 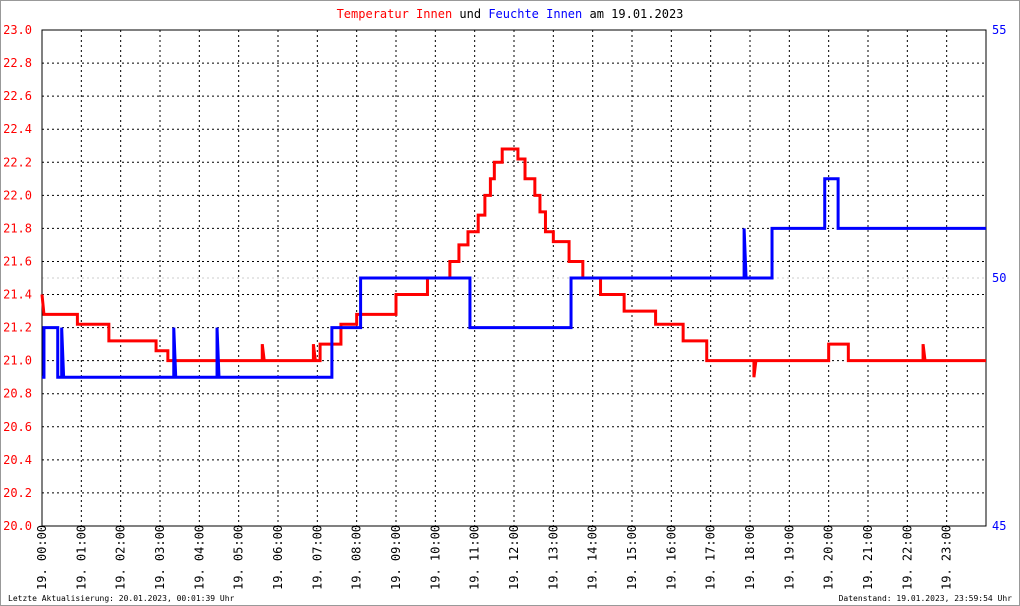 What do you see at coordinates (999, 526) in the screenshot?
I see `y2-tick-label: 45` at bounding box center [999, 526].